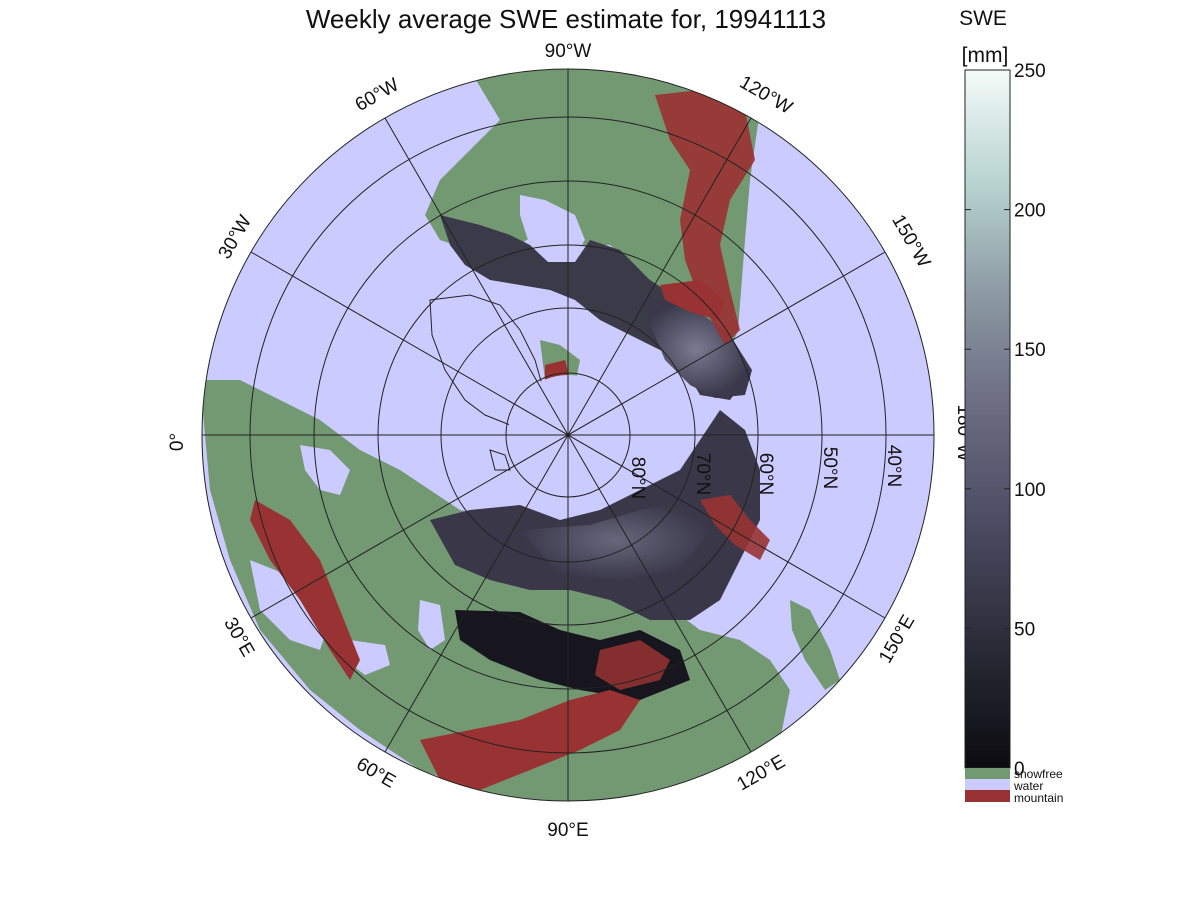 This screenshot has width=1200, height=900. Describe the element at coordinates (983, 18) in the screenshot. I see `colorbar-header-swe: SWE` at that location.